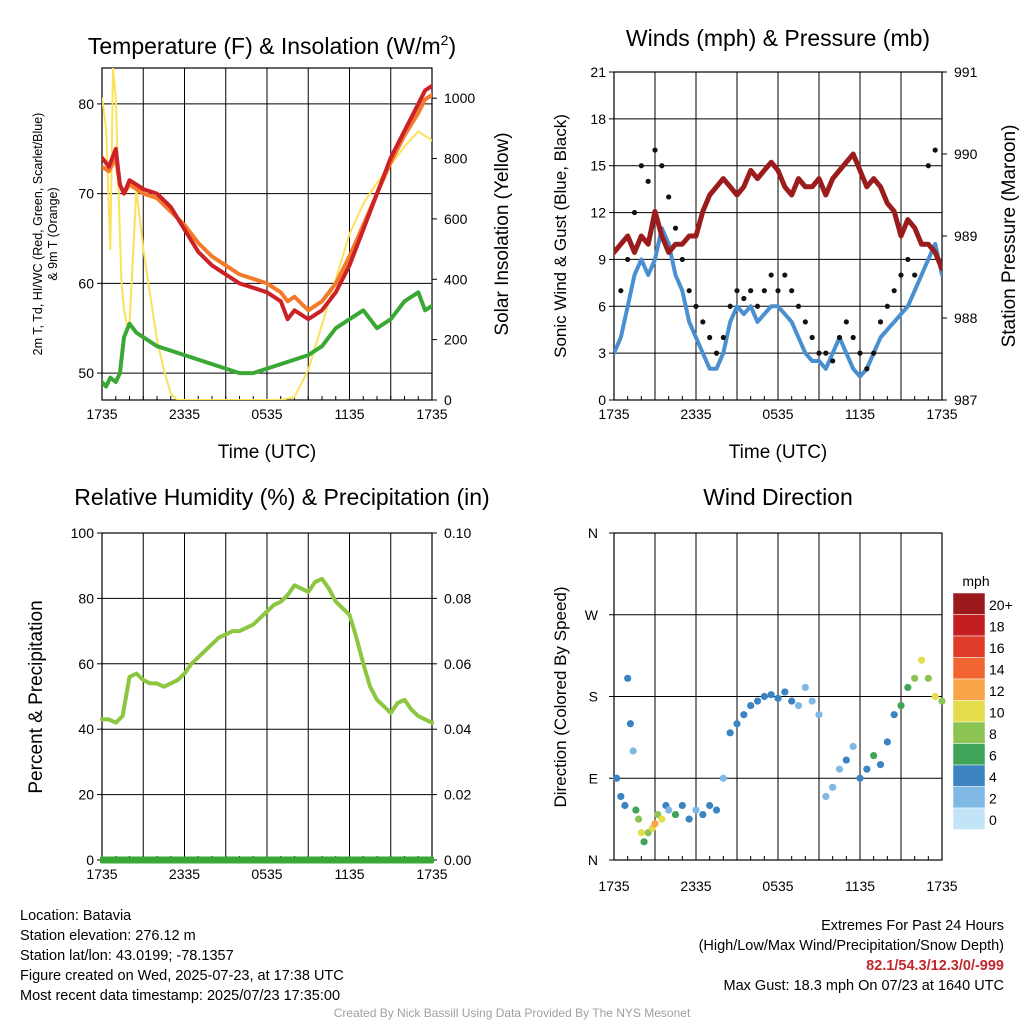 This screenshot has width=1024, height=1024. Describe the element at coordinates (602, 259) in the screenshot. I see `y-tick-label: 9` at that location.